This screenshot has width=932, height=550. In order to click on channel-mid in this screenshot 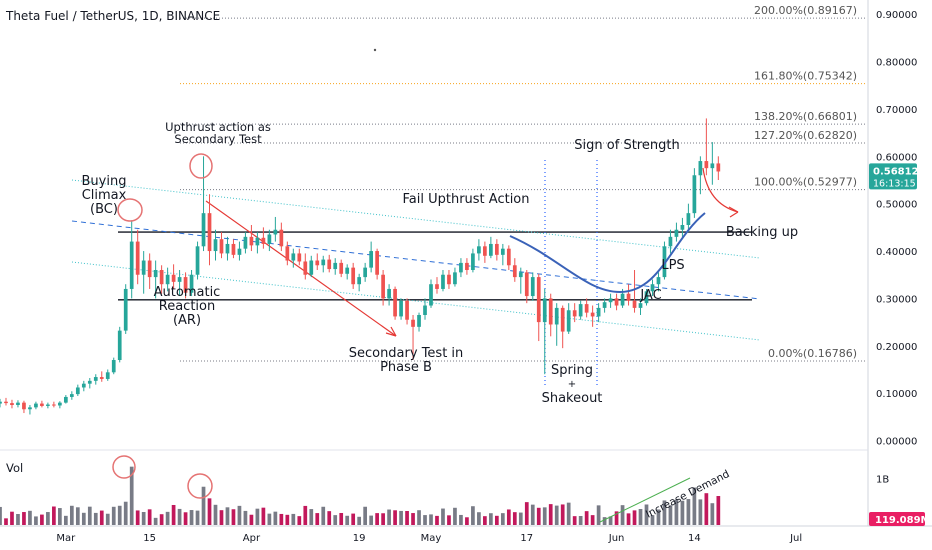, I will do `click(416, 260)`.